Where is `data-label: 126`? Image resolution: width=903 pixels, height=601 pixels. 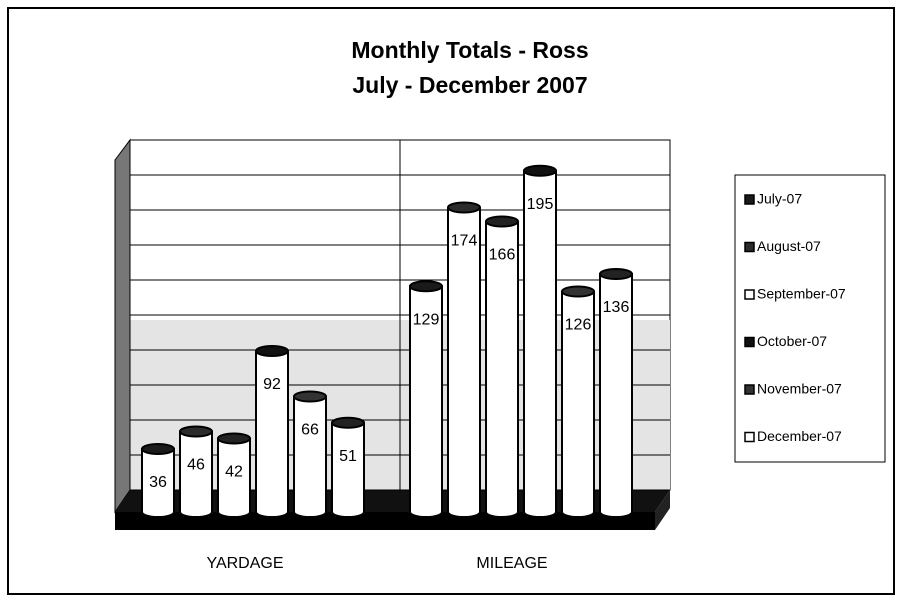 data-label: 126 is located at coordinates (578, 325).